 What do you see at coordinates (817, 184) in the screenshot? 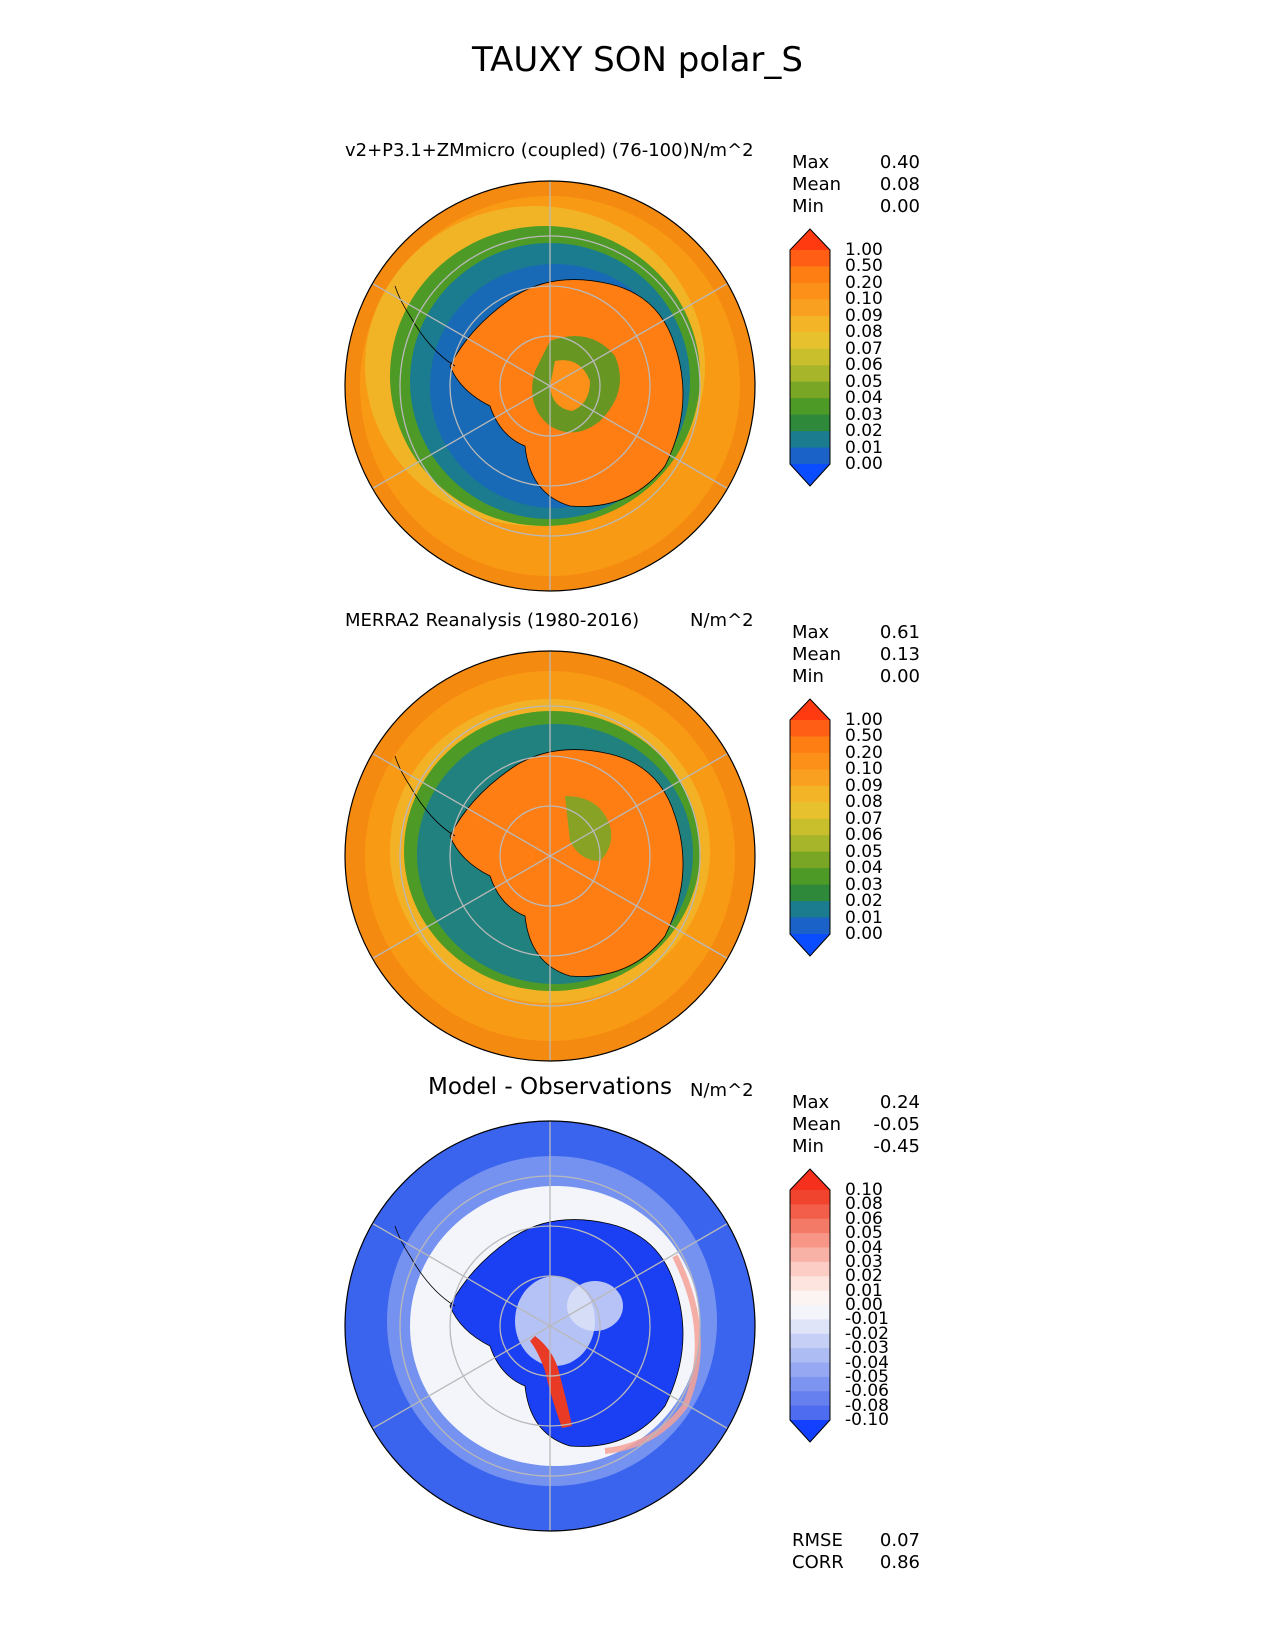
I see `stat-label: Mean` at bounding box center [817, 184].